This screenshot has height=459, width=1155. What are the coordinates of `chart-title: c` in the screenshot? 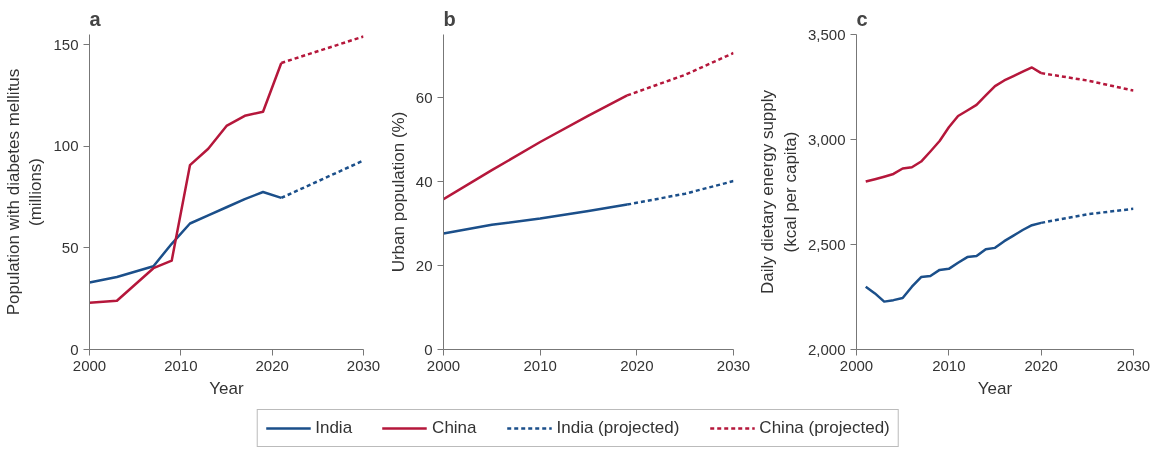 It's located at (862, 18).